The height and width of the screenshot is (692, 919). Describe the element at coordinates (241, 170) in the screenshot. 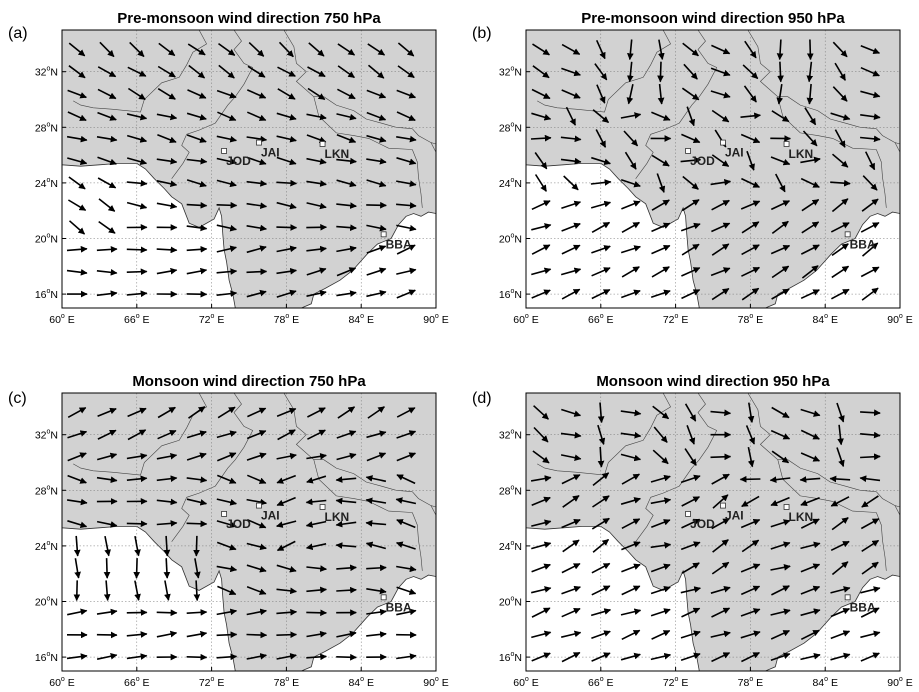

I see `wind-vectors` at that location.